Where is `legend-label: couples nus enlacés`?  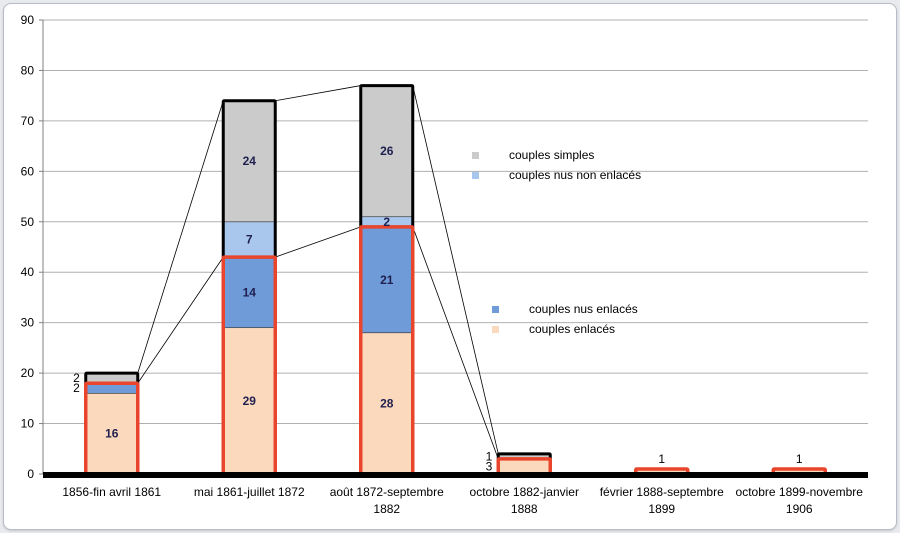
legend-label: couples nus enlacés is located at coordinates (583, 309).